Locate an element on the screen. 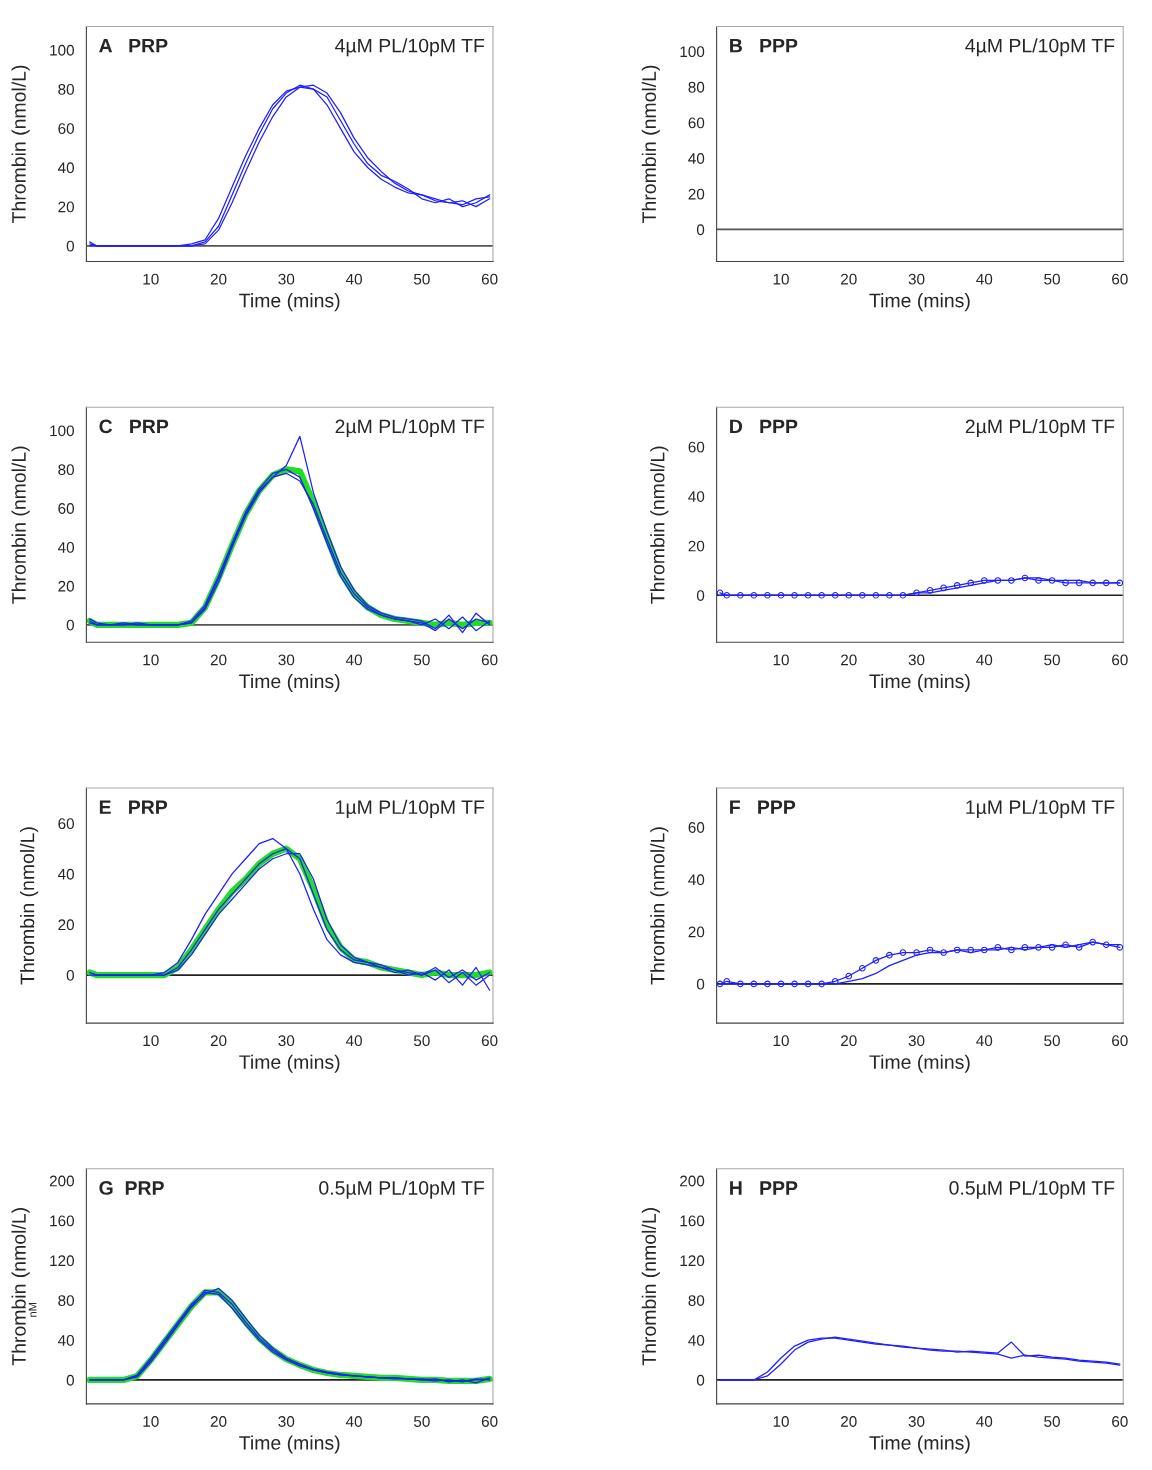 This screenshot has width=1152, height=1470. annotation: G PRP is located at coordinates (131, 1188).